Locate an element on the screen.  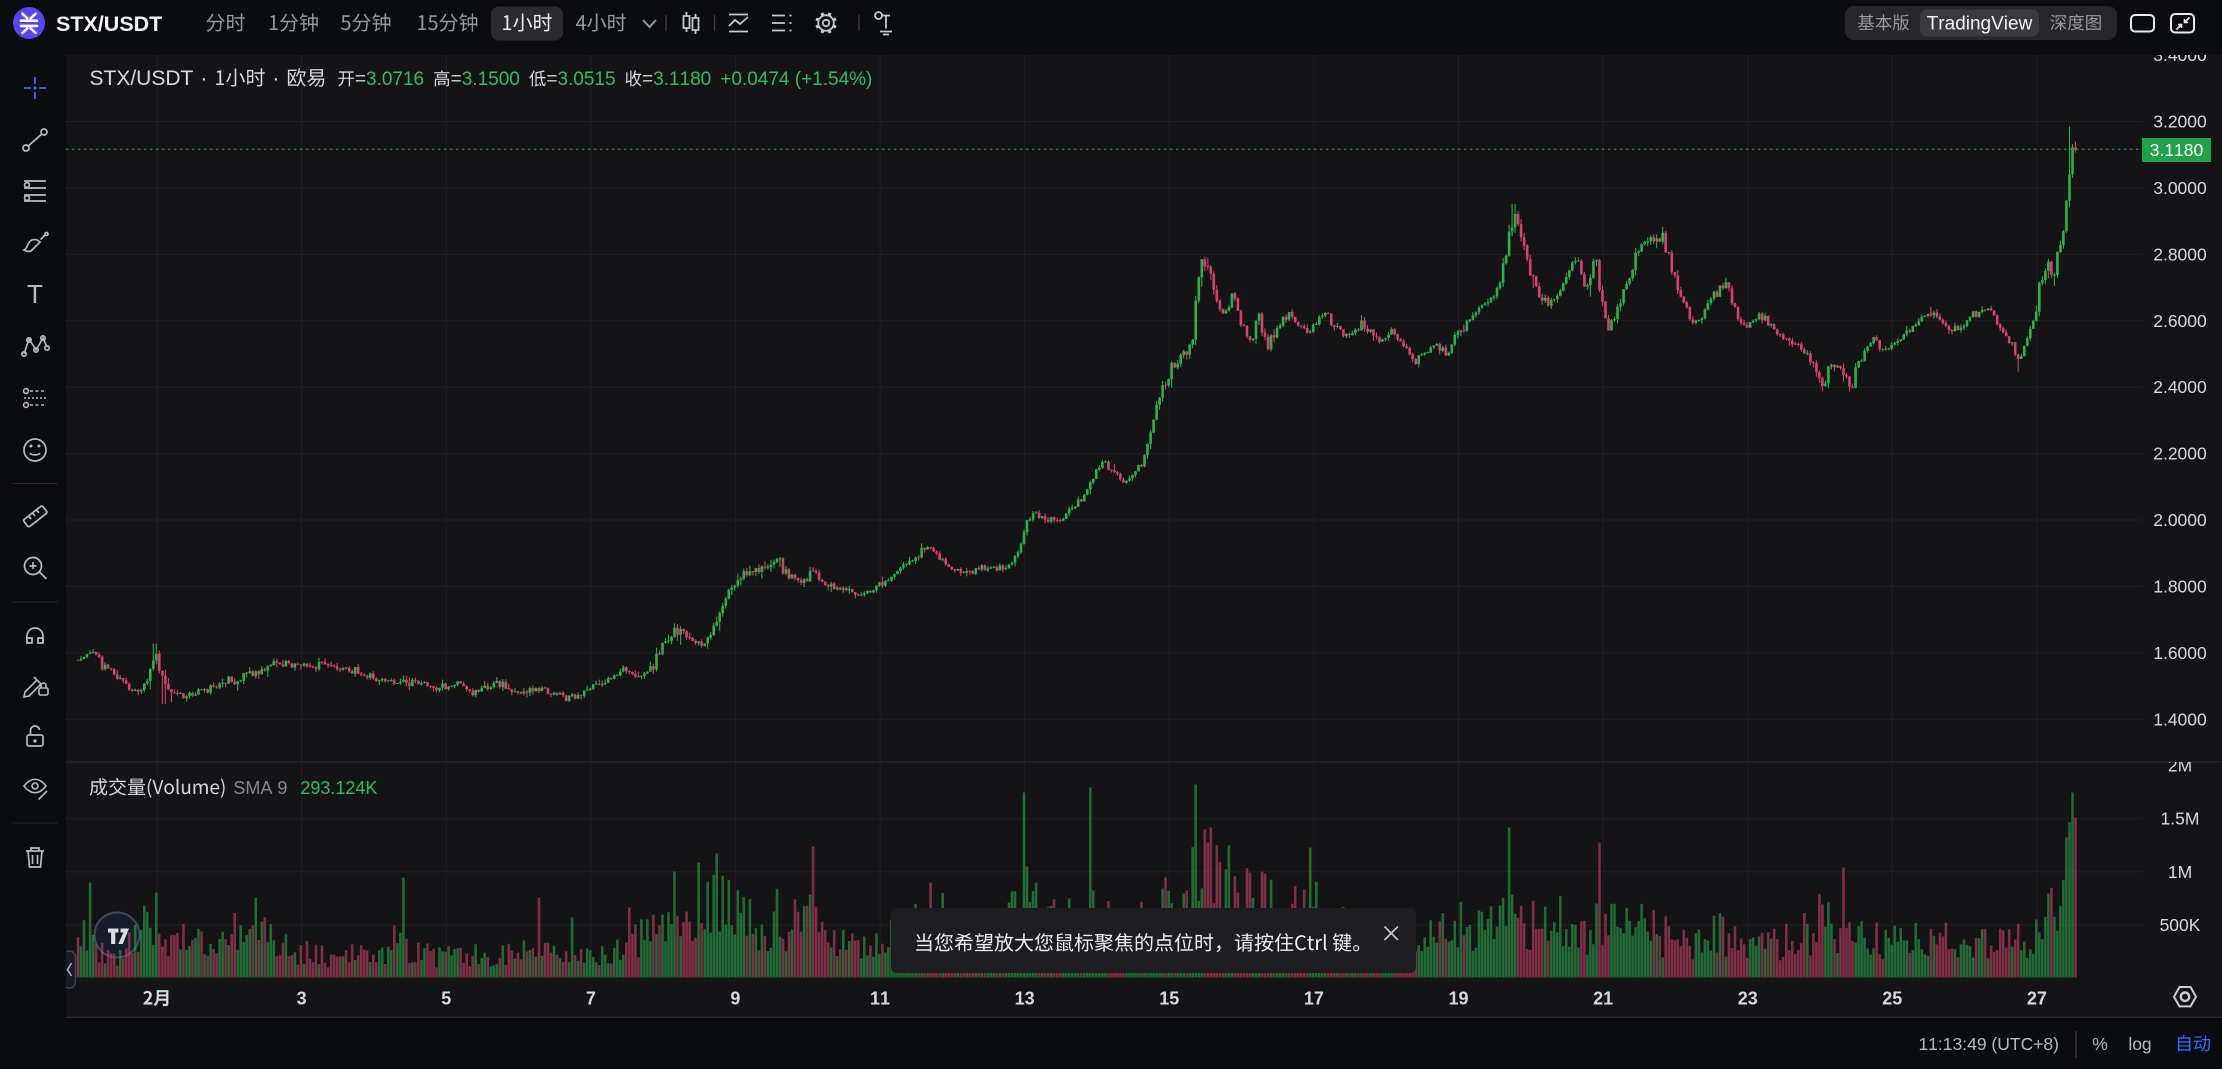
svg-text: 5 is located at coordinates (446, 999).